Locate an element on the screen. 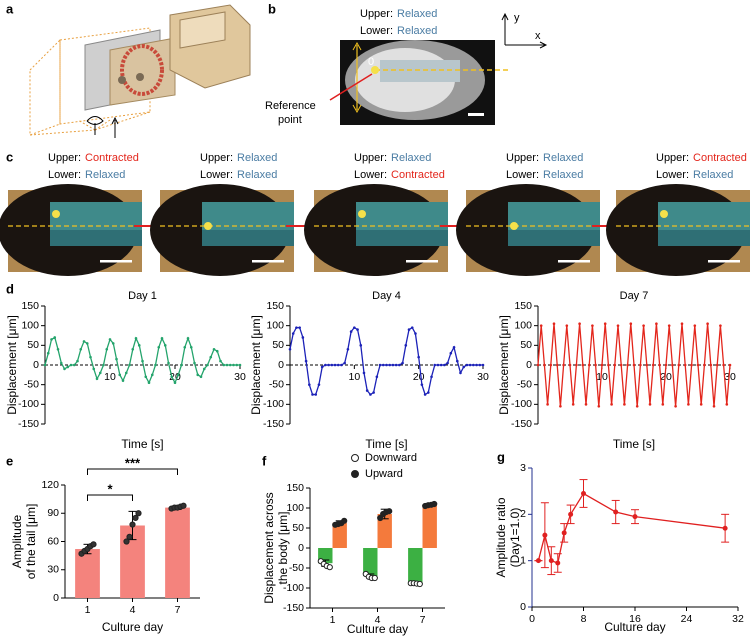  legend-marker is located at coordinates (355, 474).